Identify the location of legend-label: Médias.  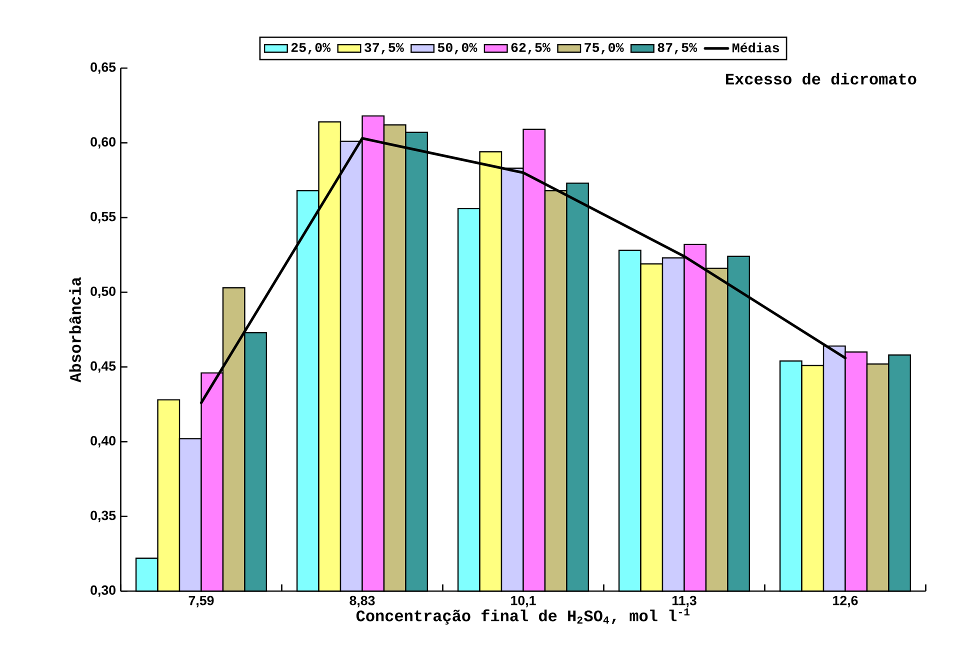
(756, 47).